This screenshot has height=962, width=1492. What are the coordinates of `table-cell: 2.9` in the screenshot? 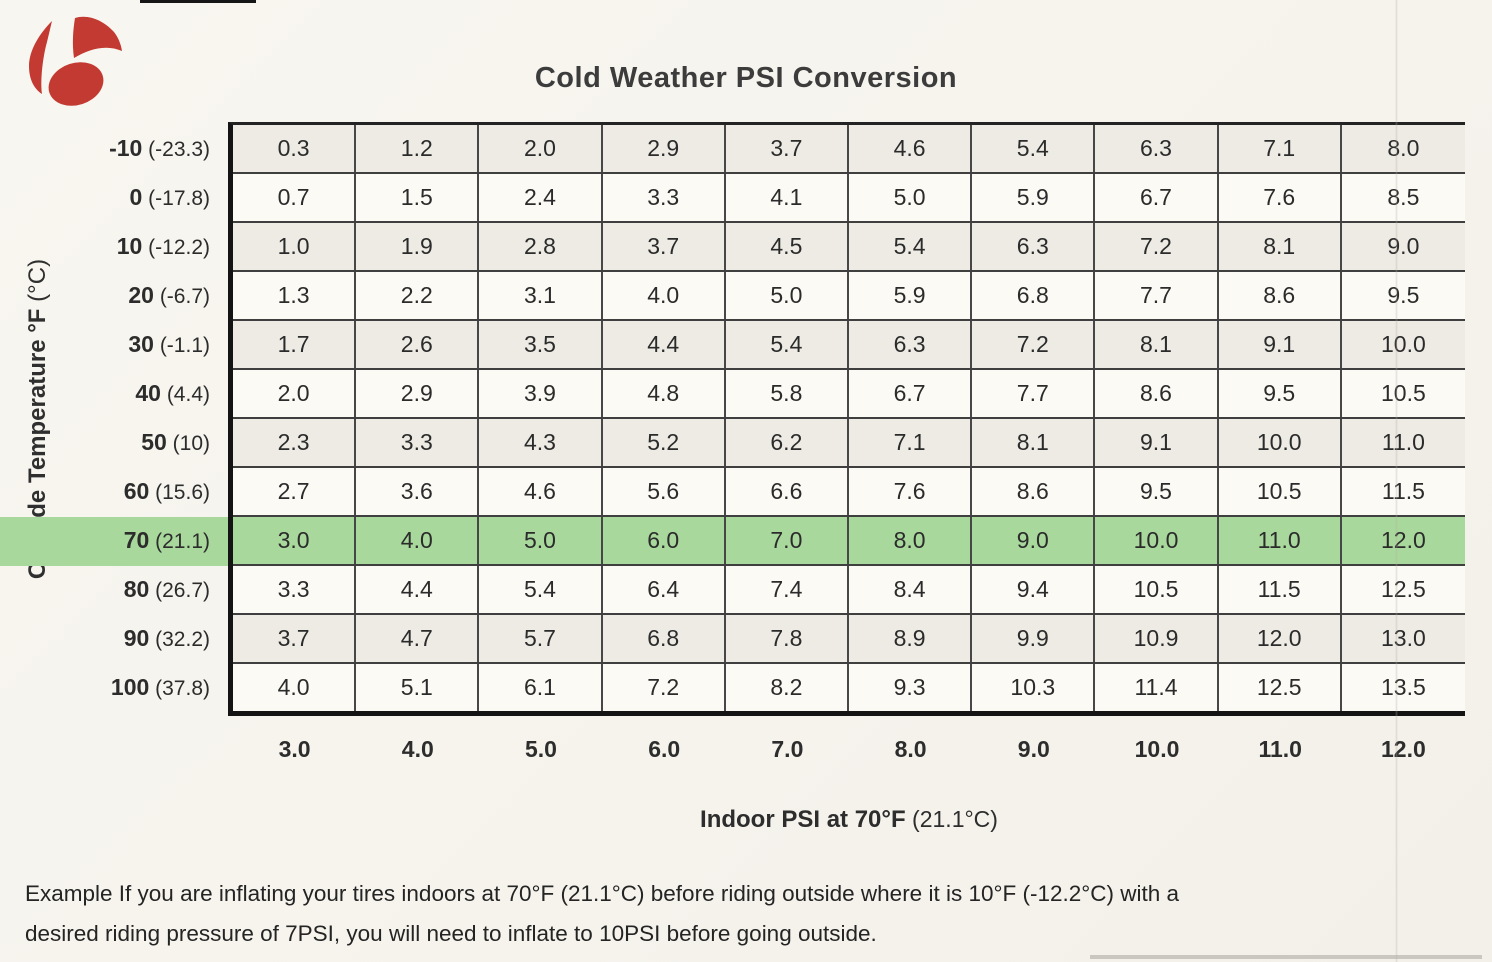 It's located at (664, 148).